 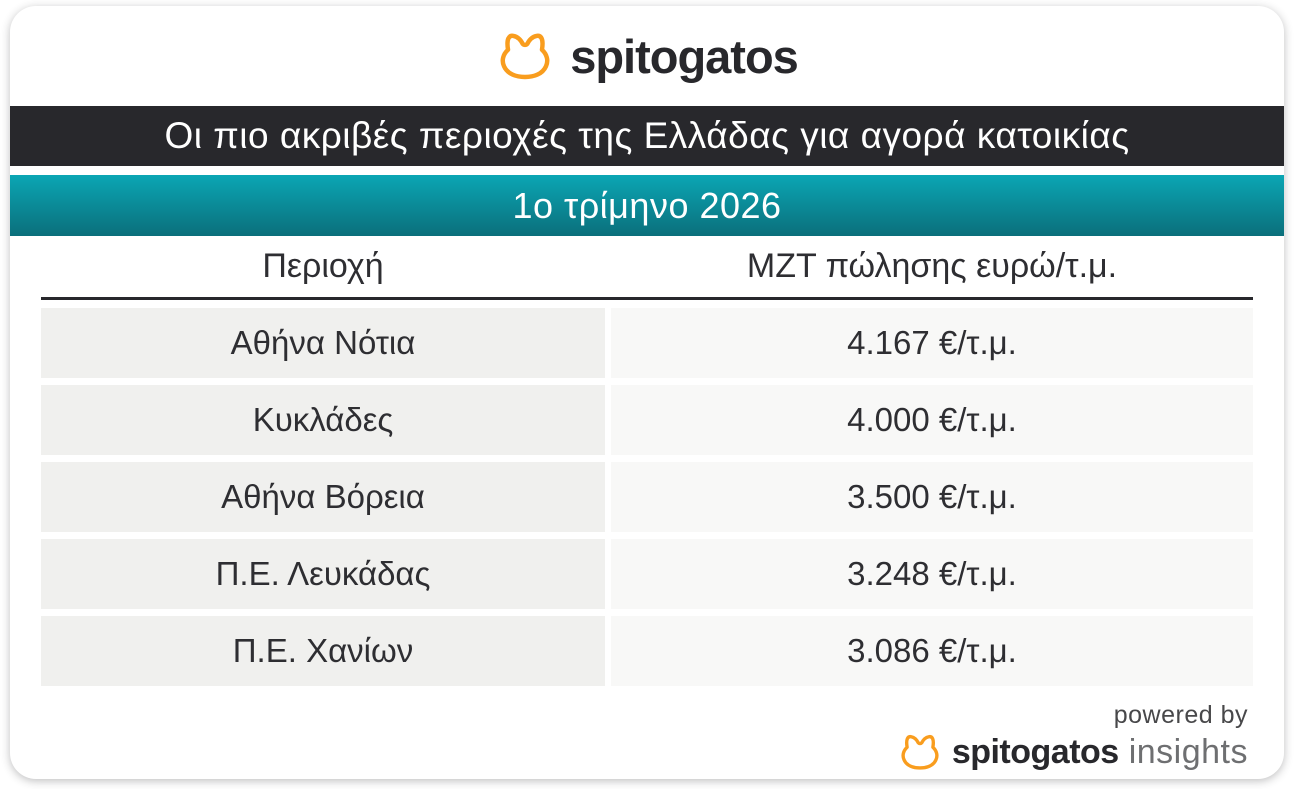 What do you see at coordinates (323, 497) in the screenshot?
I see `area-cell: Αθήνα Βόρεια` at bounding box center [323, 497].